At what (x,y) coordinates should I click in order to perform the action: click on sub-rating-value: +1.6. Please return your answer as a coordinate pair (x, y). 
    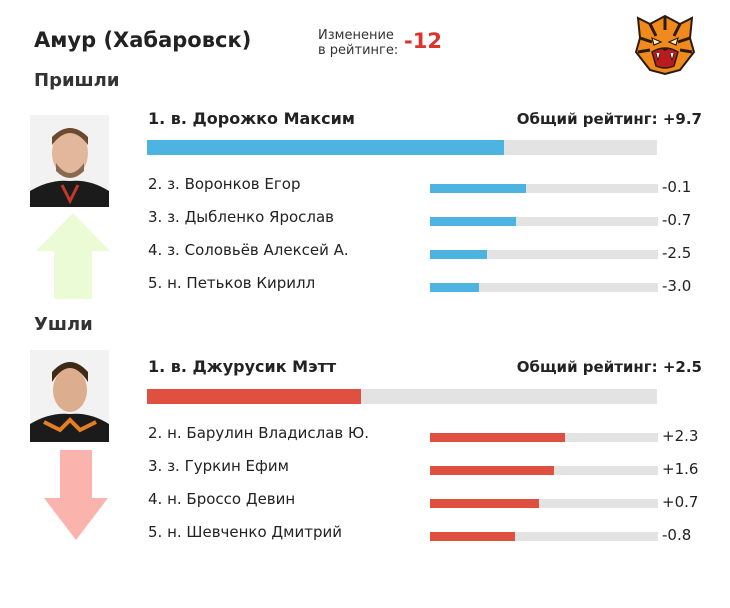
    Looking at the image, I should click on (680, 469).